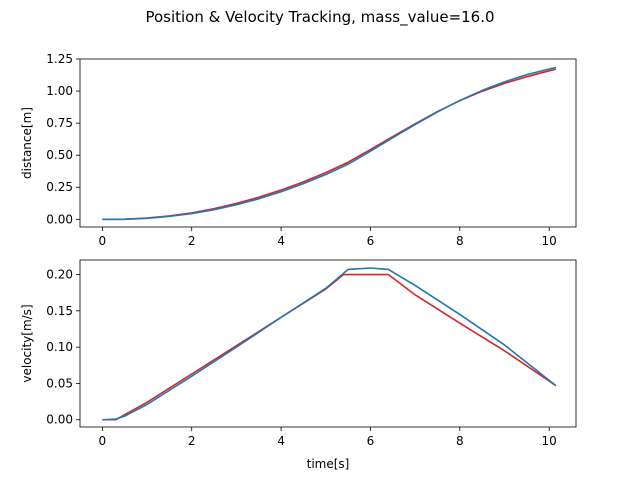 The image size is (640, 480). I want to click on chart-0-ytick-label-3: 0.75, so click(59, 123).